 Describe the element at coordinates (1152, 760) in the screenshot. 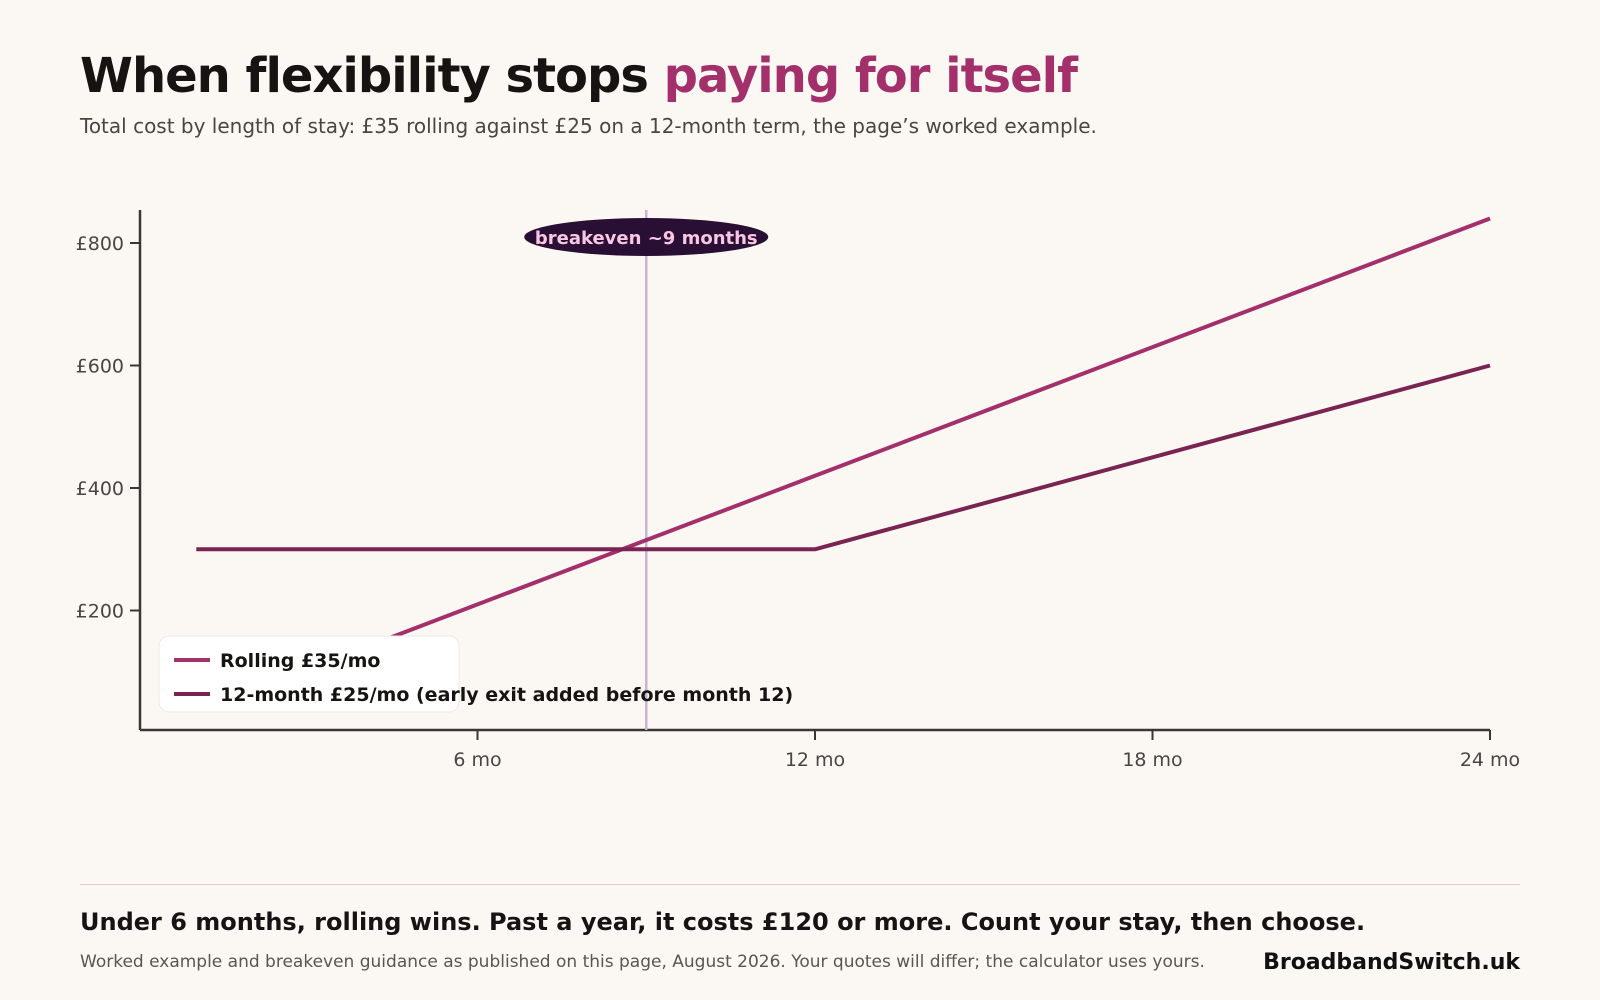

I see `x-tick-label: 18 mo` at that location.